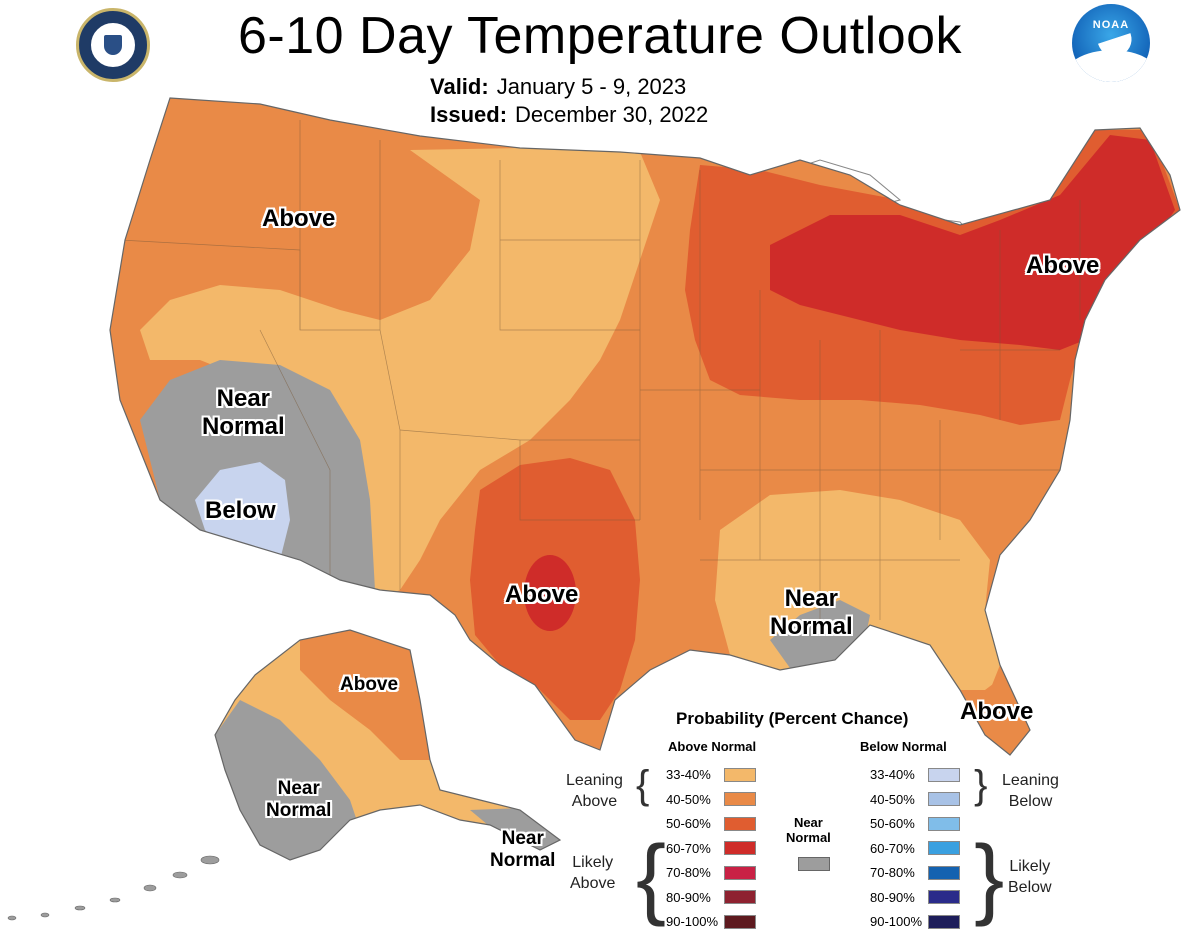 The image size is (1200, 946). What do you see at coordinates (459, 86) in the screenshot?
I see `valid-label: Valid:` at bounding box center [459, 86].